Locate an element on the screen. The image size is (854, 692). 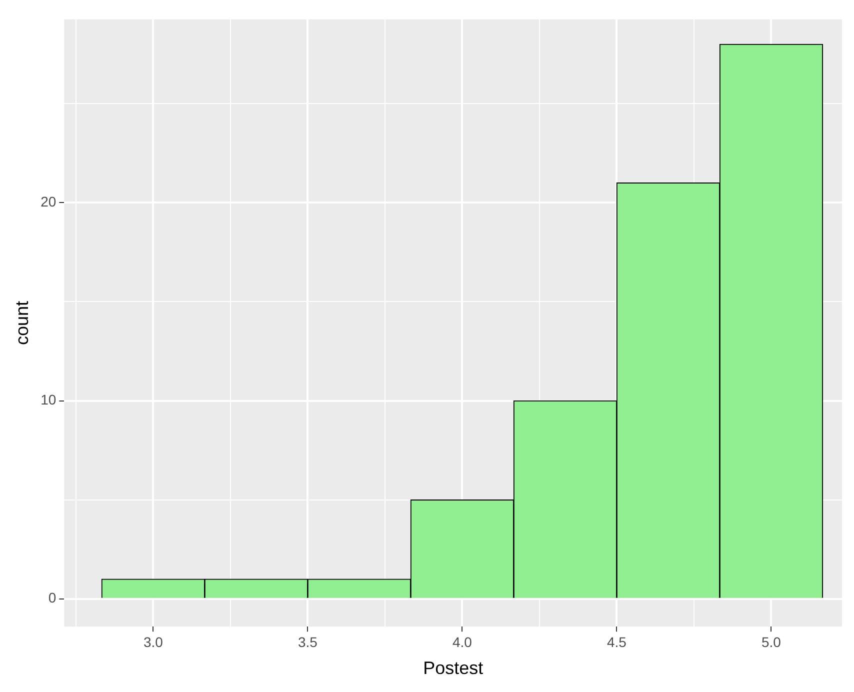
y-tick-label: 10 is located at coordinates (48, 400).